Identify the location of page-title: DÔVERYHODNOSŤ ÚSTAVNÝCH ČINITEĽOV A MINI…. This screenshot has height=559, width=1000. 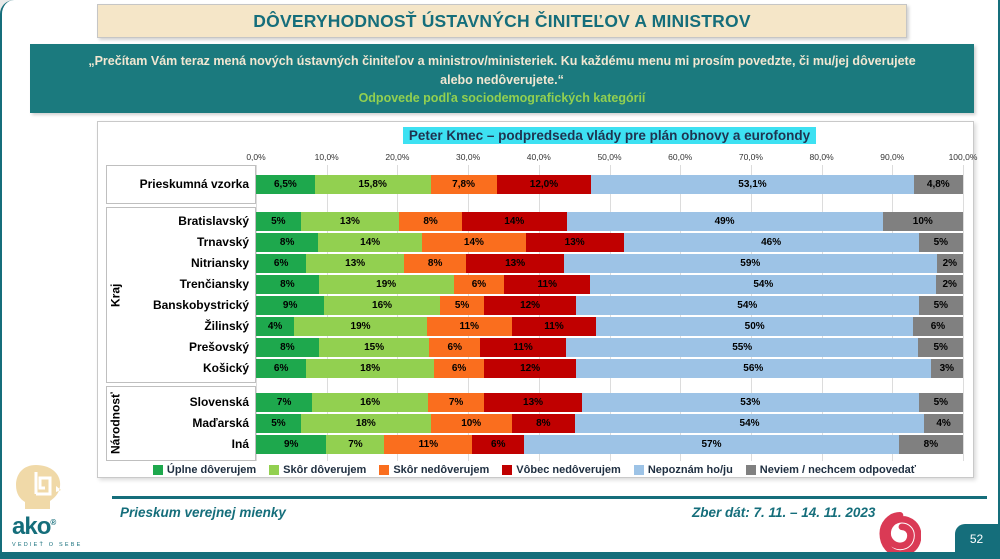
(502, 20).